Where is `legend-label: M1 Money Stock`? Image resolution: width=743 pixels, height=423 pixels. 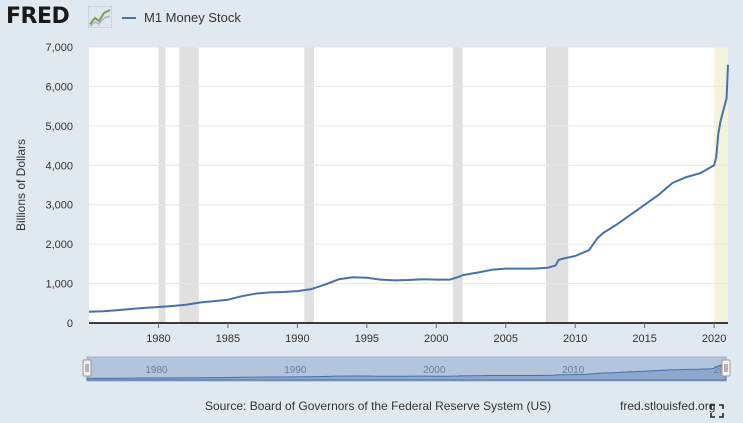
legend-label: M1 Money Stock is located at coordinates (192, 17).